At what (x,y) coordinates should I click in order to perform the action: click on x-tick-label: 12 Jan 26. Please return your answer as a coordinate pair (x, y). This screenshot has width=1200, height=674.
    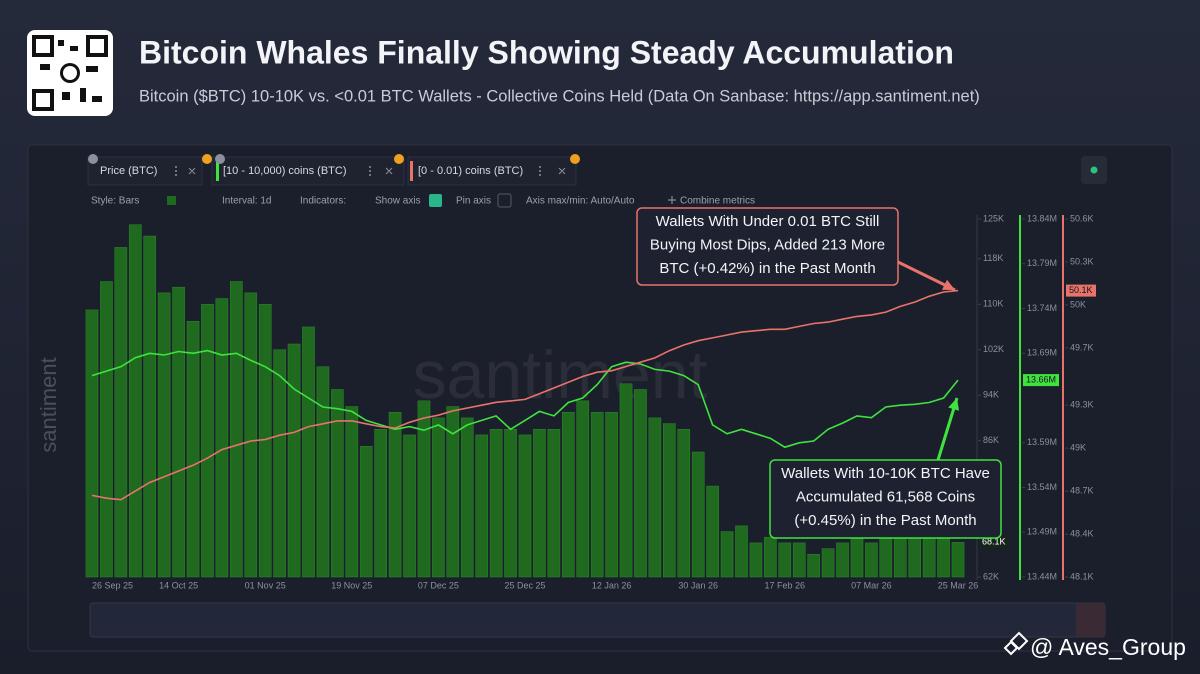
    Looking at the image, I should click on (612, 585).